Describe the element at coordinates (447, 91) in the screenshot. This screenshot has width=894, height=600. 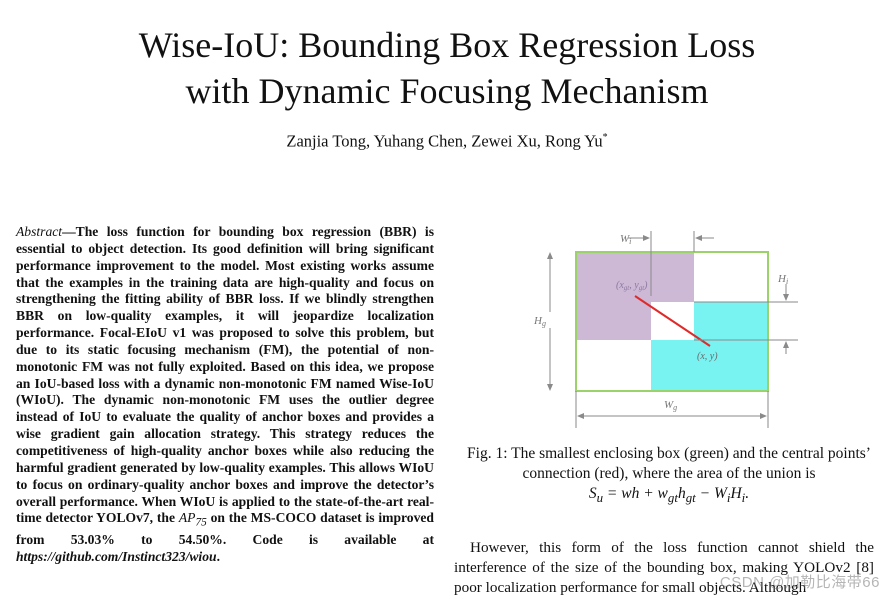
I see `title-line-2: with Dynamic Focusing Mechanism` at that location.